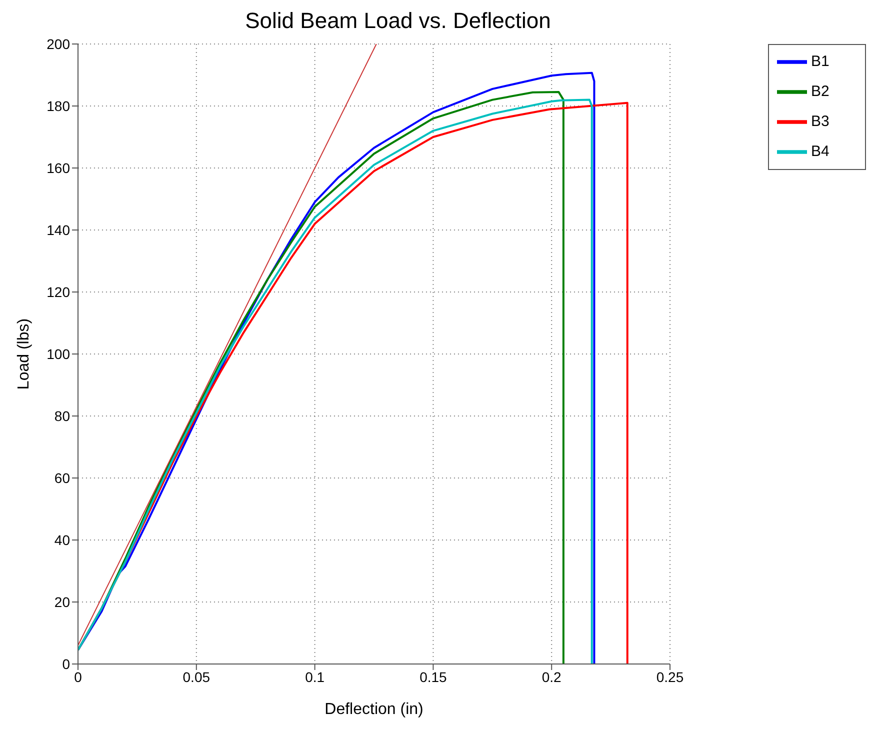 The width and height of the screenshot is (873, 734). I want to click on y-tick-label: 120, so click(58, 292).